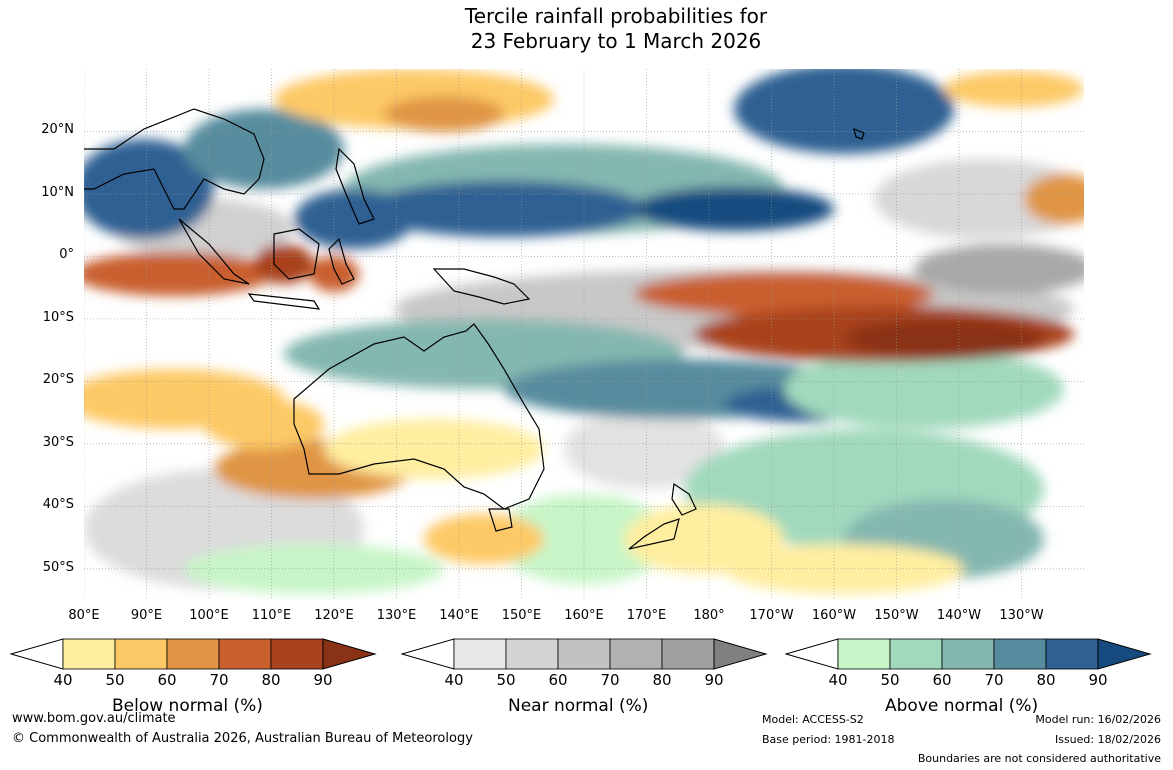 The width and height of the screenshot is (1173, 770). Describe the element at coordinates (58, 380) in the screenshot. I see `lat-label: 20°S` at that location.